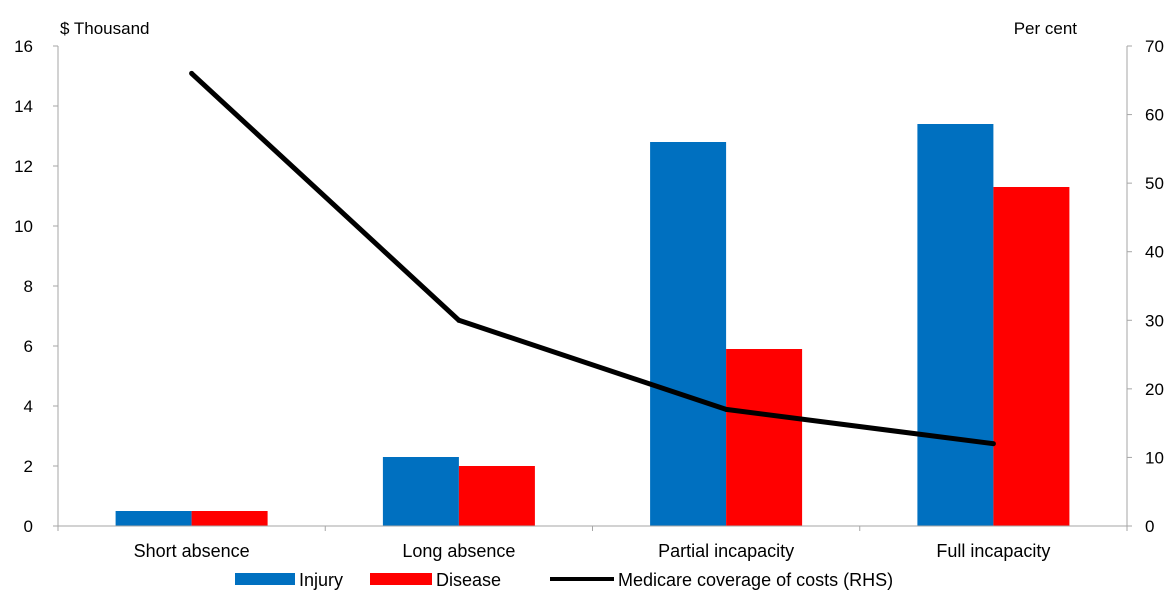 This screenshot has height=592, width=1173. What do you see at coordinates (1154, 115) in the screenshot?
I see `right-tick-label: 60` at bounding box center [1154, 115].